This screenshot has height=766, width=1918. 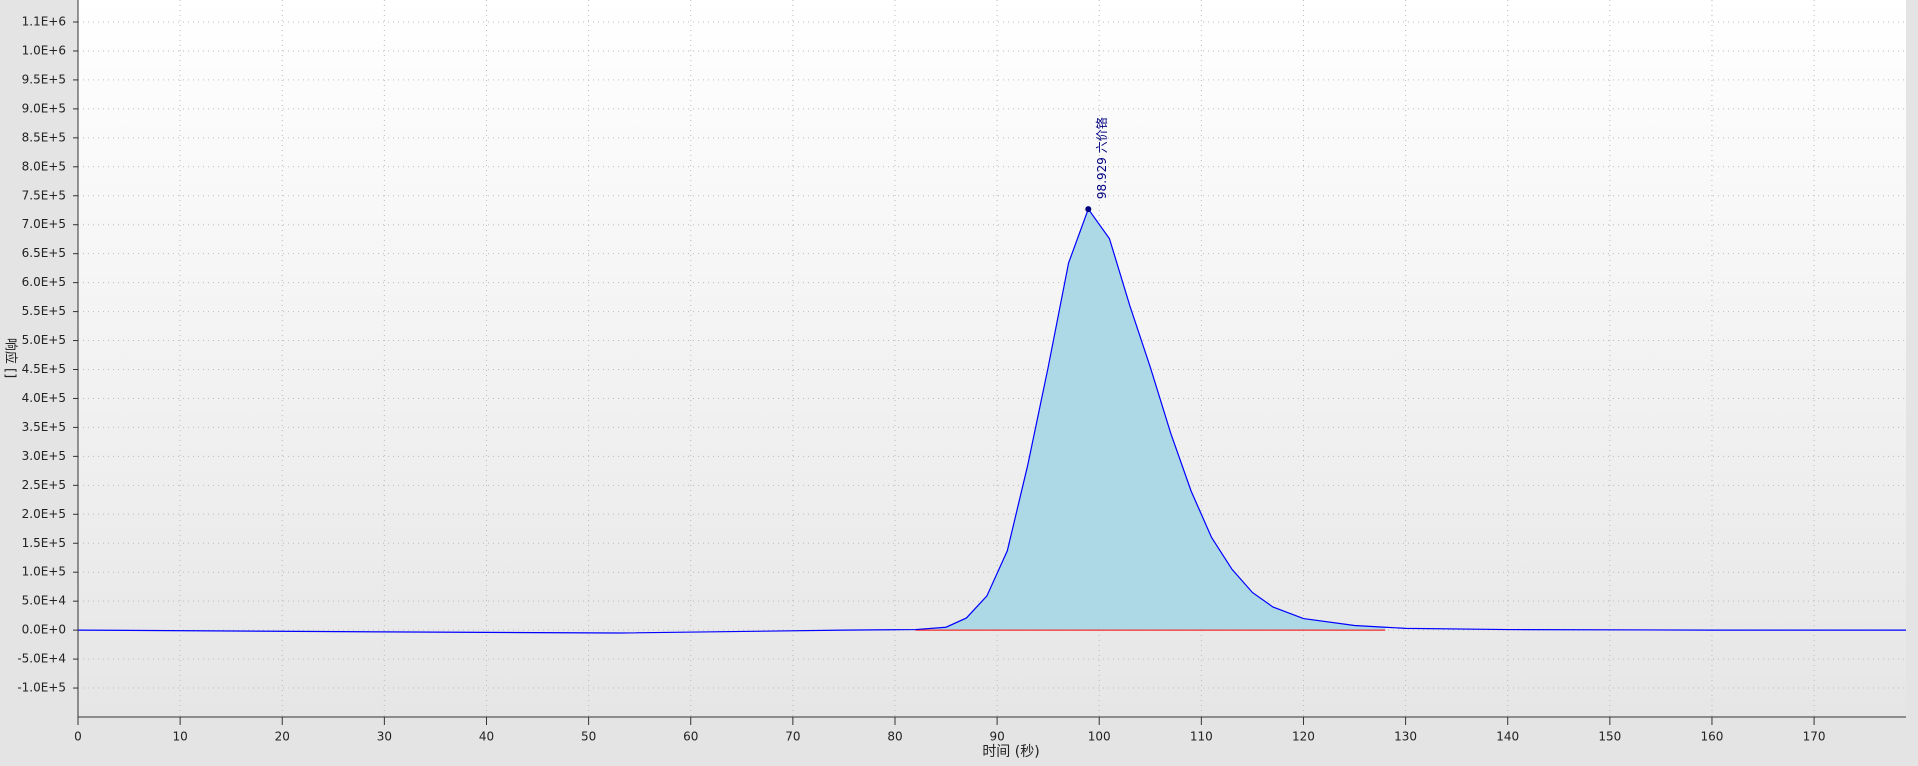 I want to click on y-tick-label: 3.0E+5, so click(x=44, y=456).